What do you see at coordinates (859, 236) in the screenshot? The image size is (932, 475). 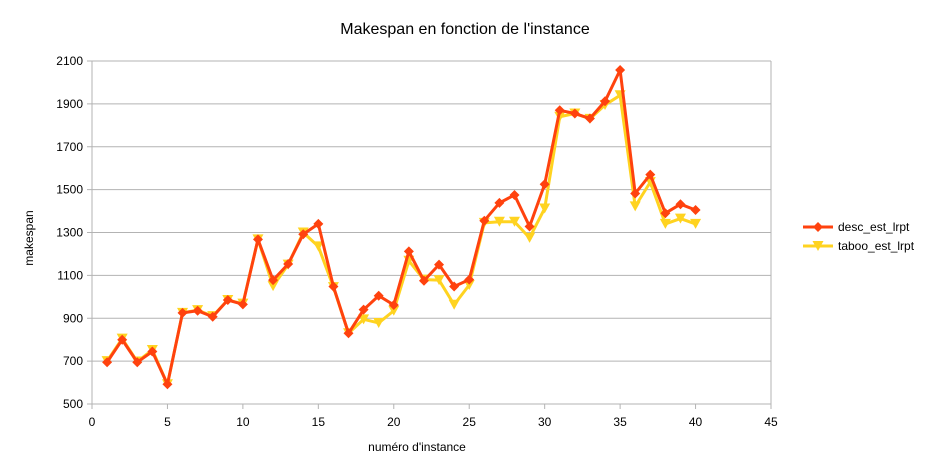 I see `legend: desc_est_lrpt taboo_est_lrpt` at bounding box center [859, 236].